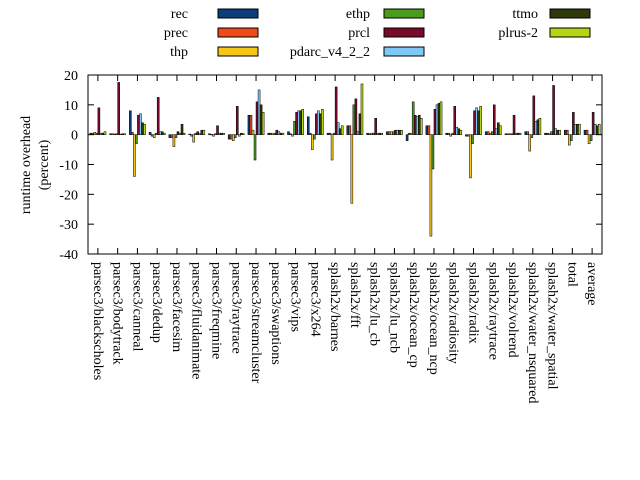 The image size is (640, 480). I want to click on bar-ttmo-splash2x/volrend, so click(518, 133).